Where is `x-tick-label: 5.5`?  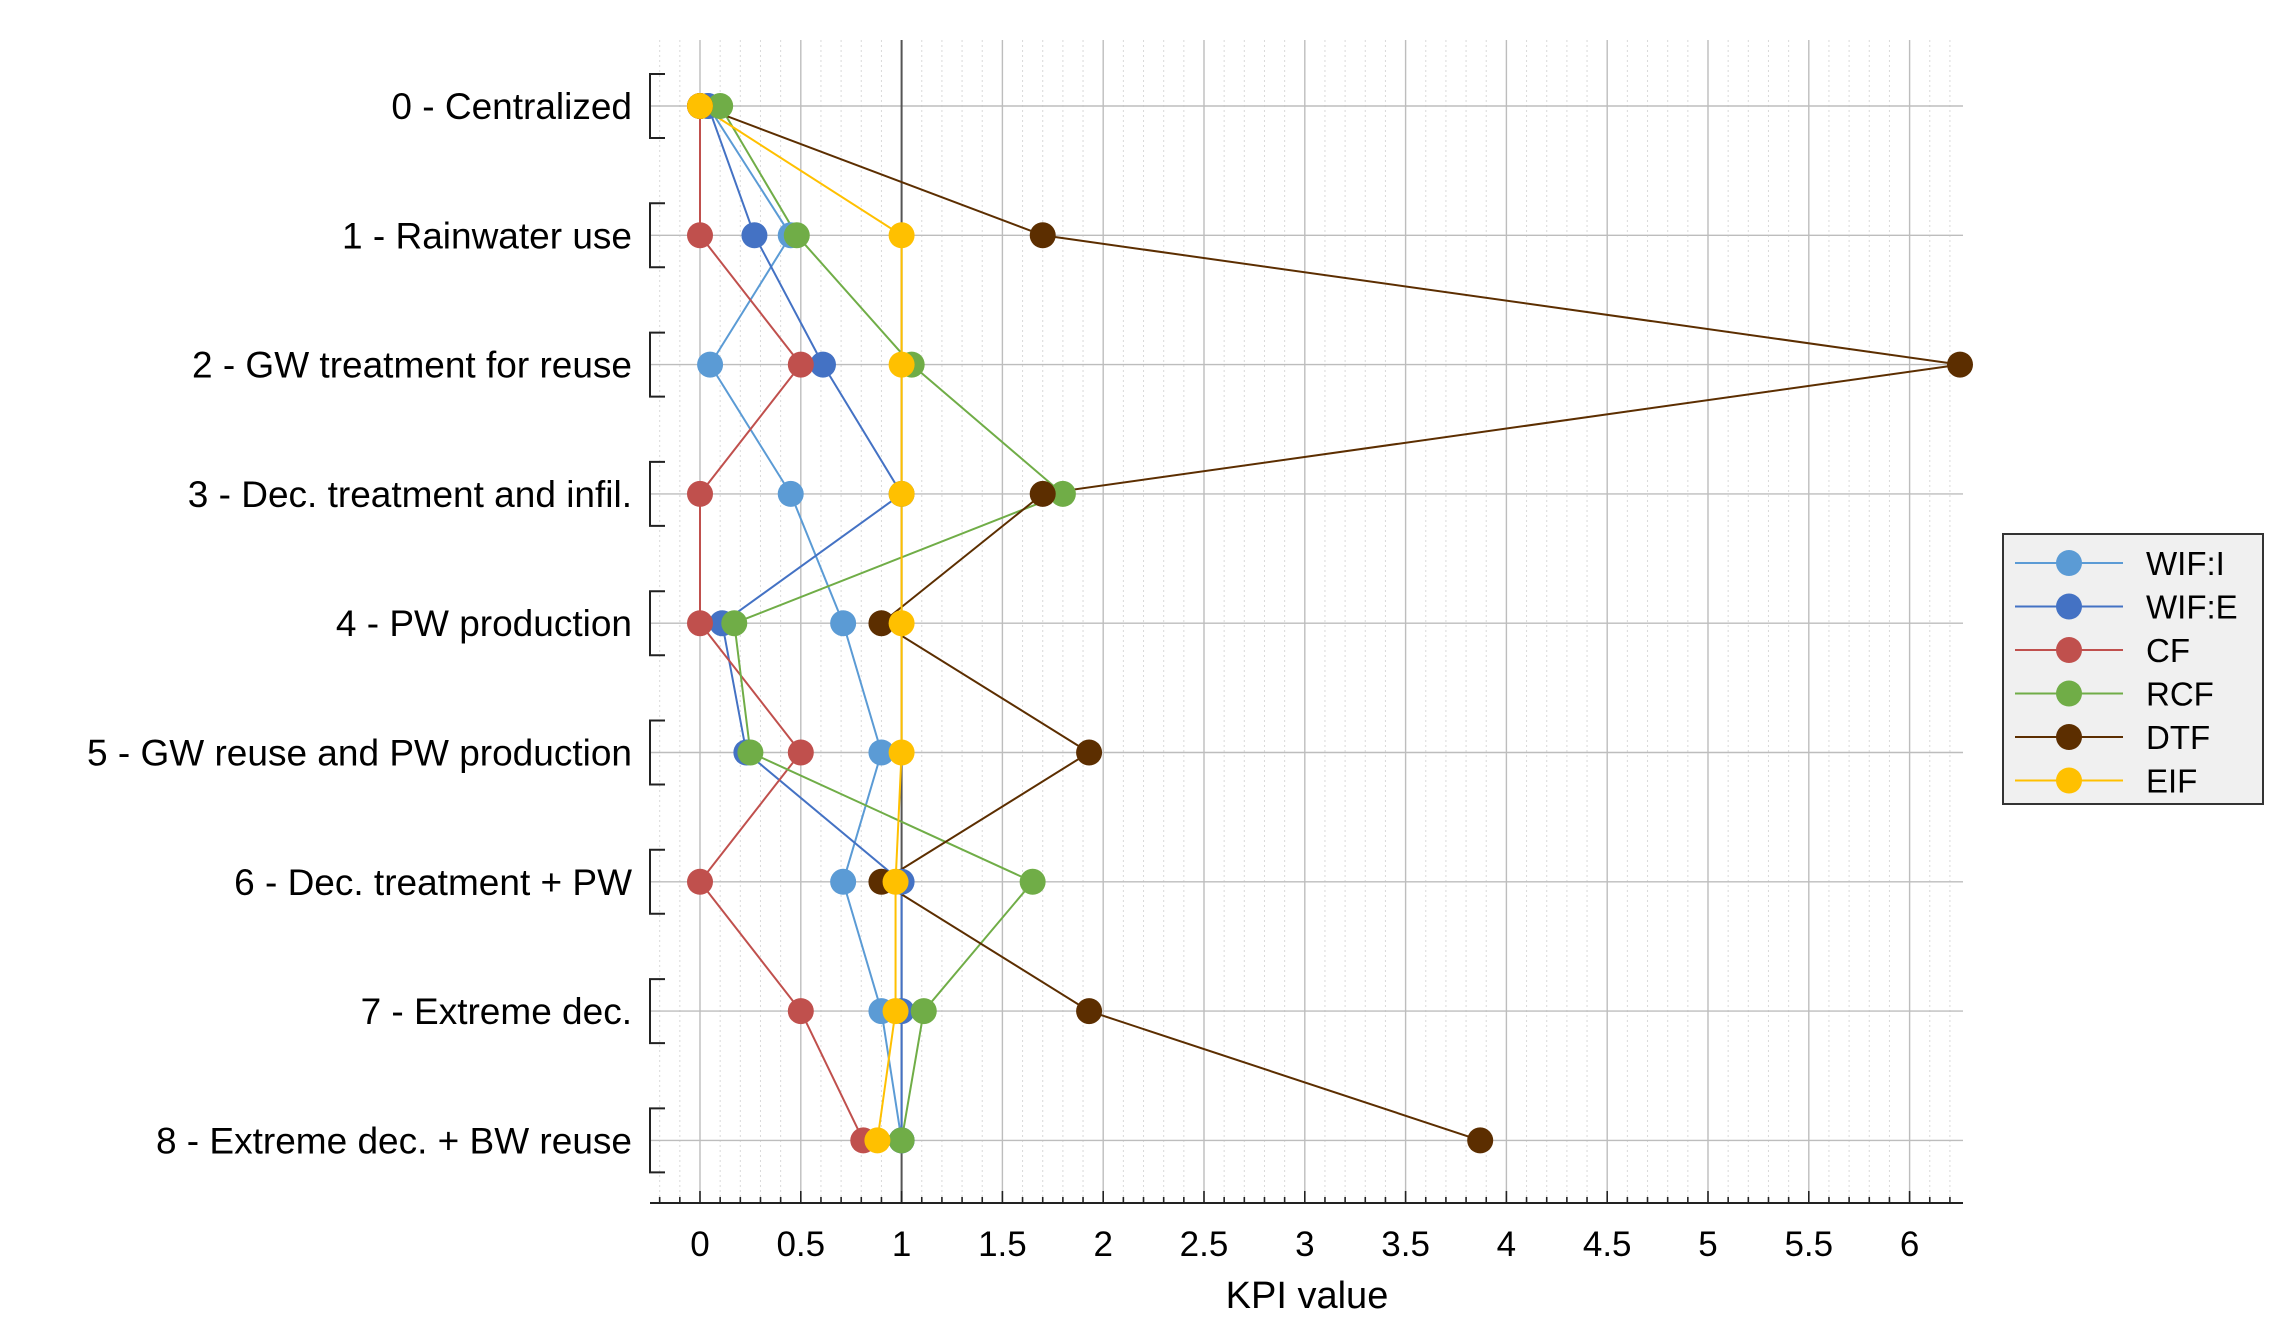 x-tick-label: 5.5 is located at coordinates (1808, 1244).